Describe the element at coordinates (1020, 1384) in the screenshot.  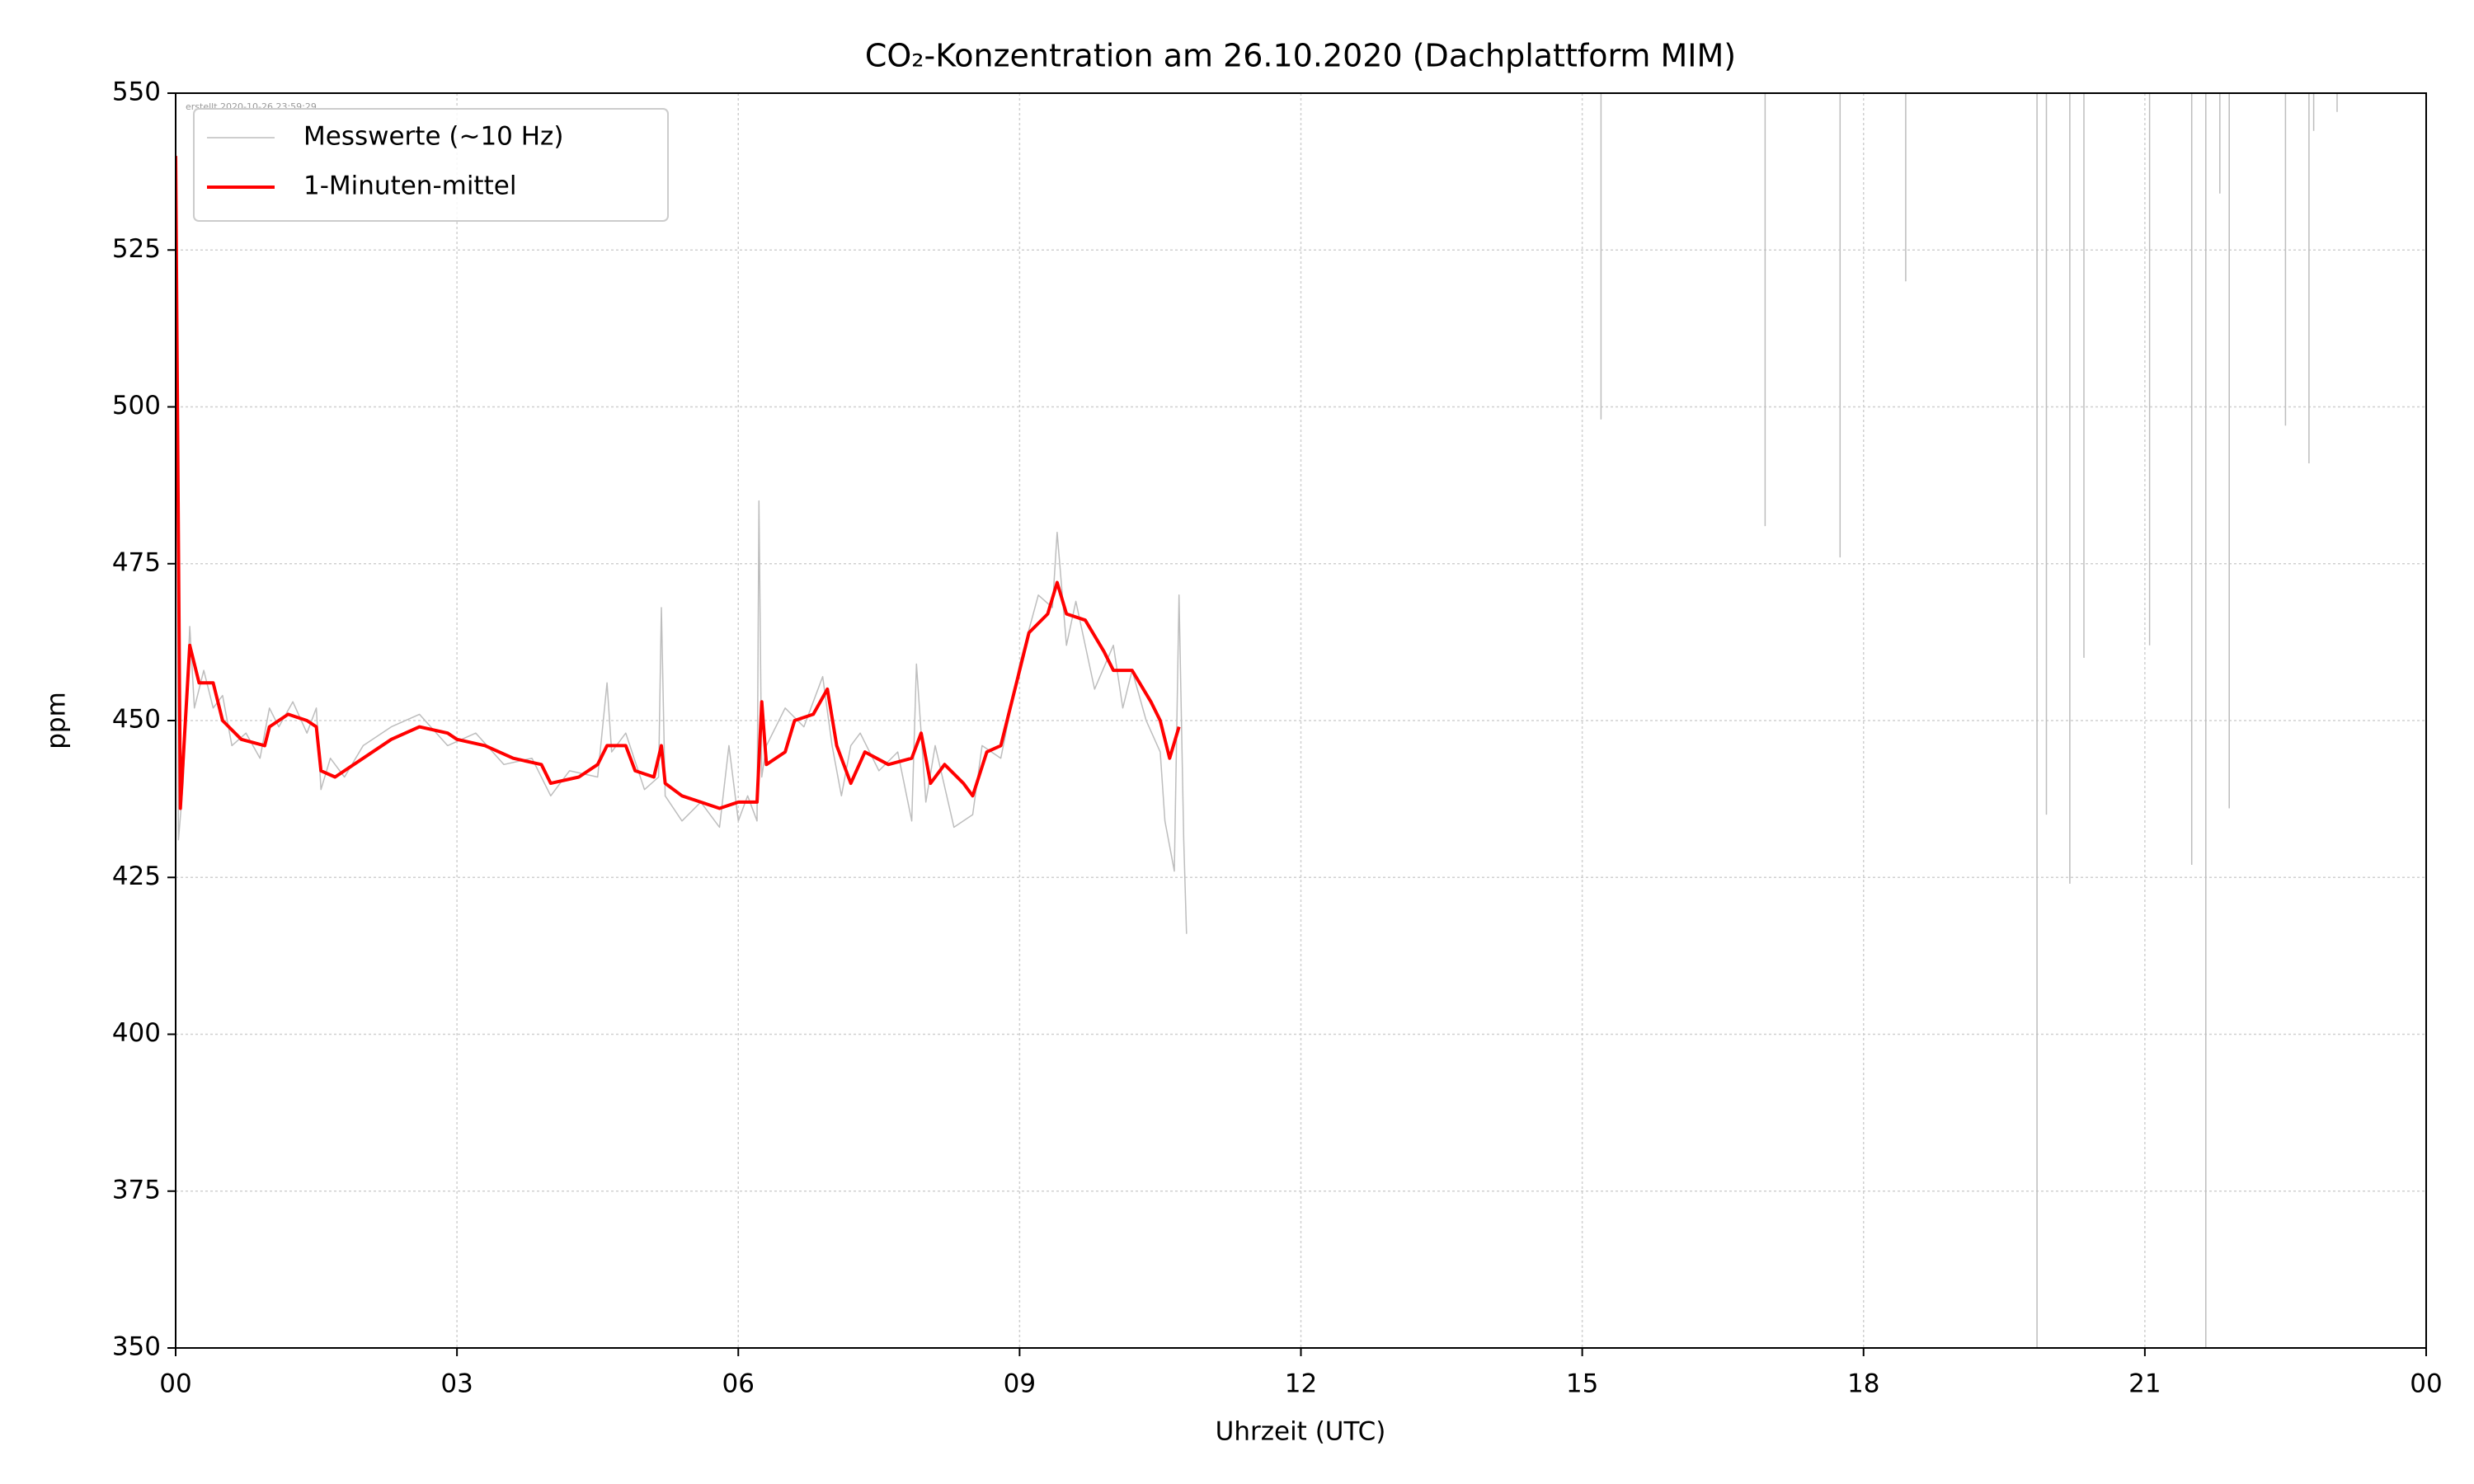
I see `x-tick-label: 09` at that location.